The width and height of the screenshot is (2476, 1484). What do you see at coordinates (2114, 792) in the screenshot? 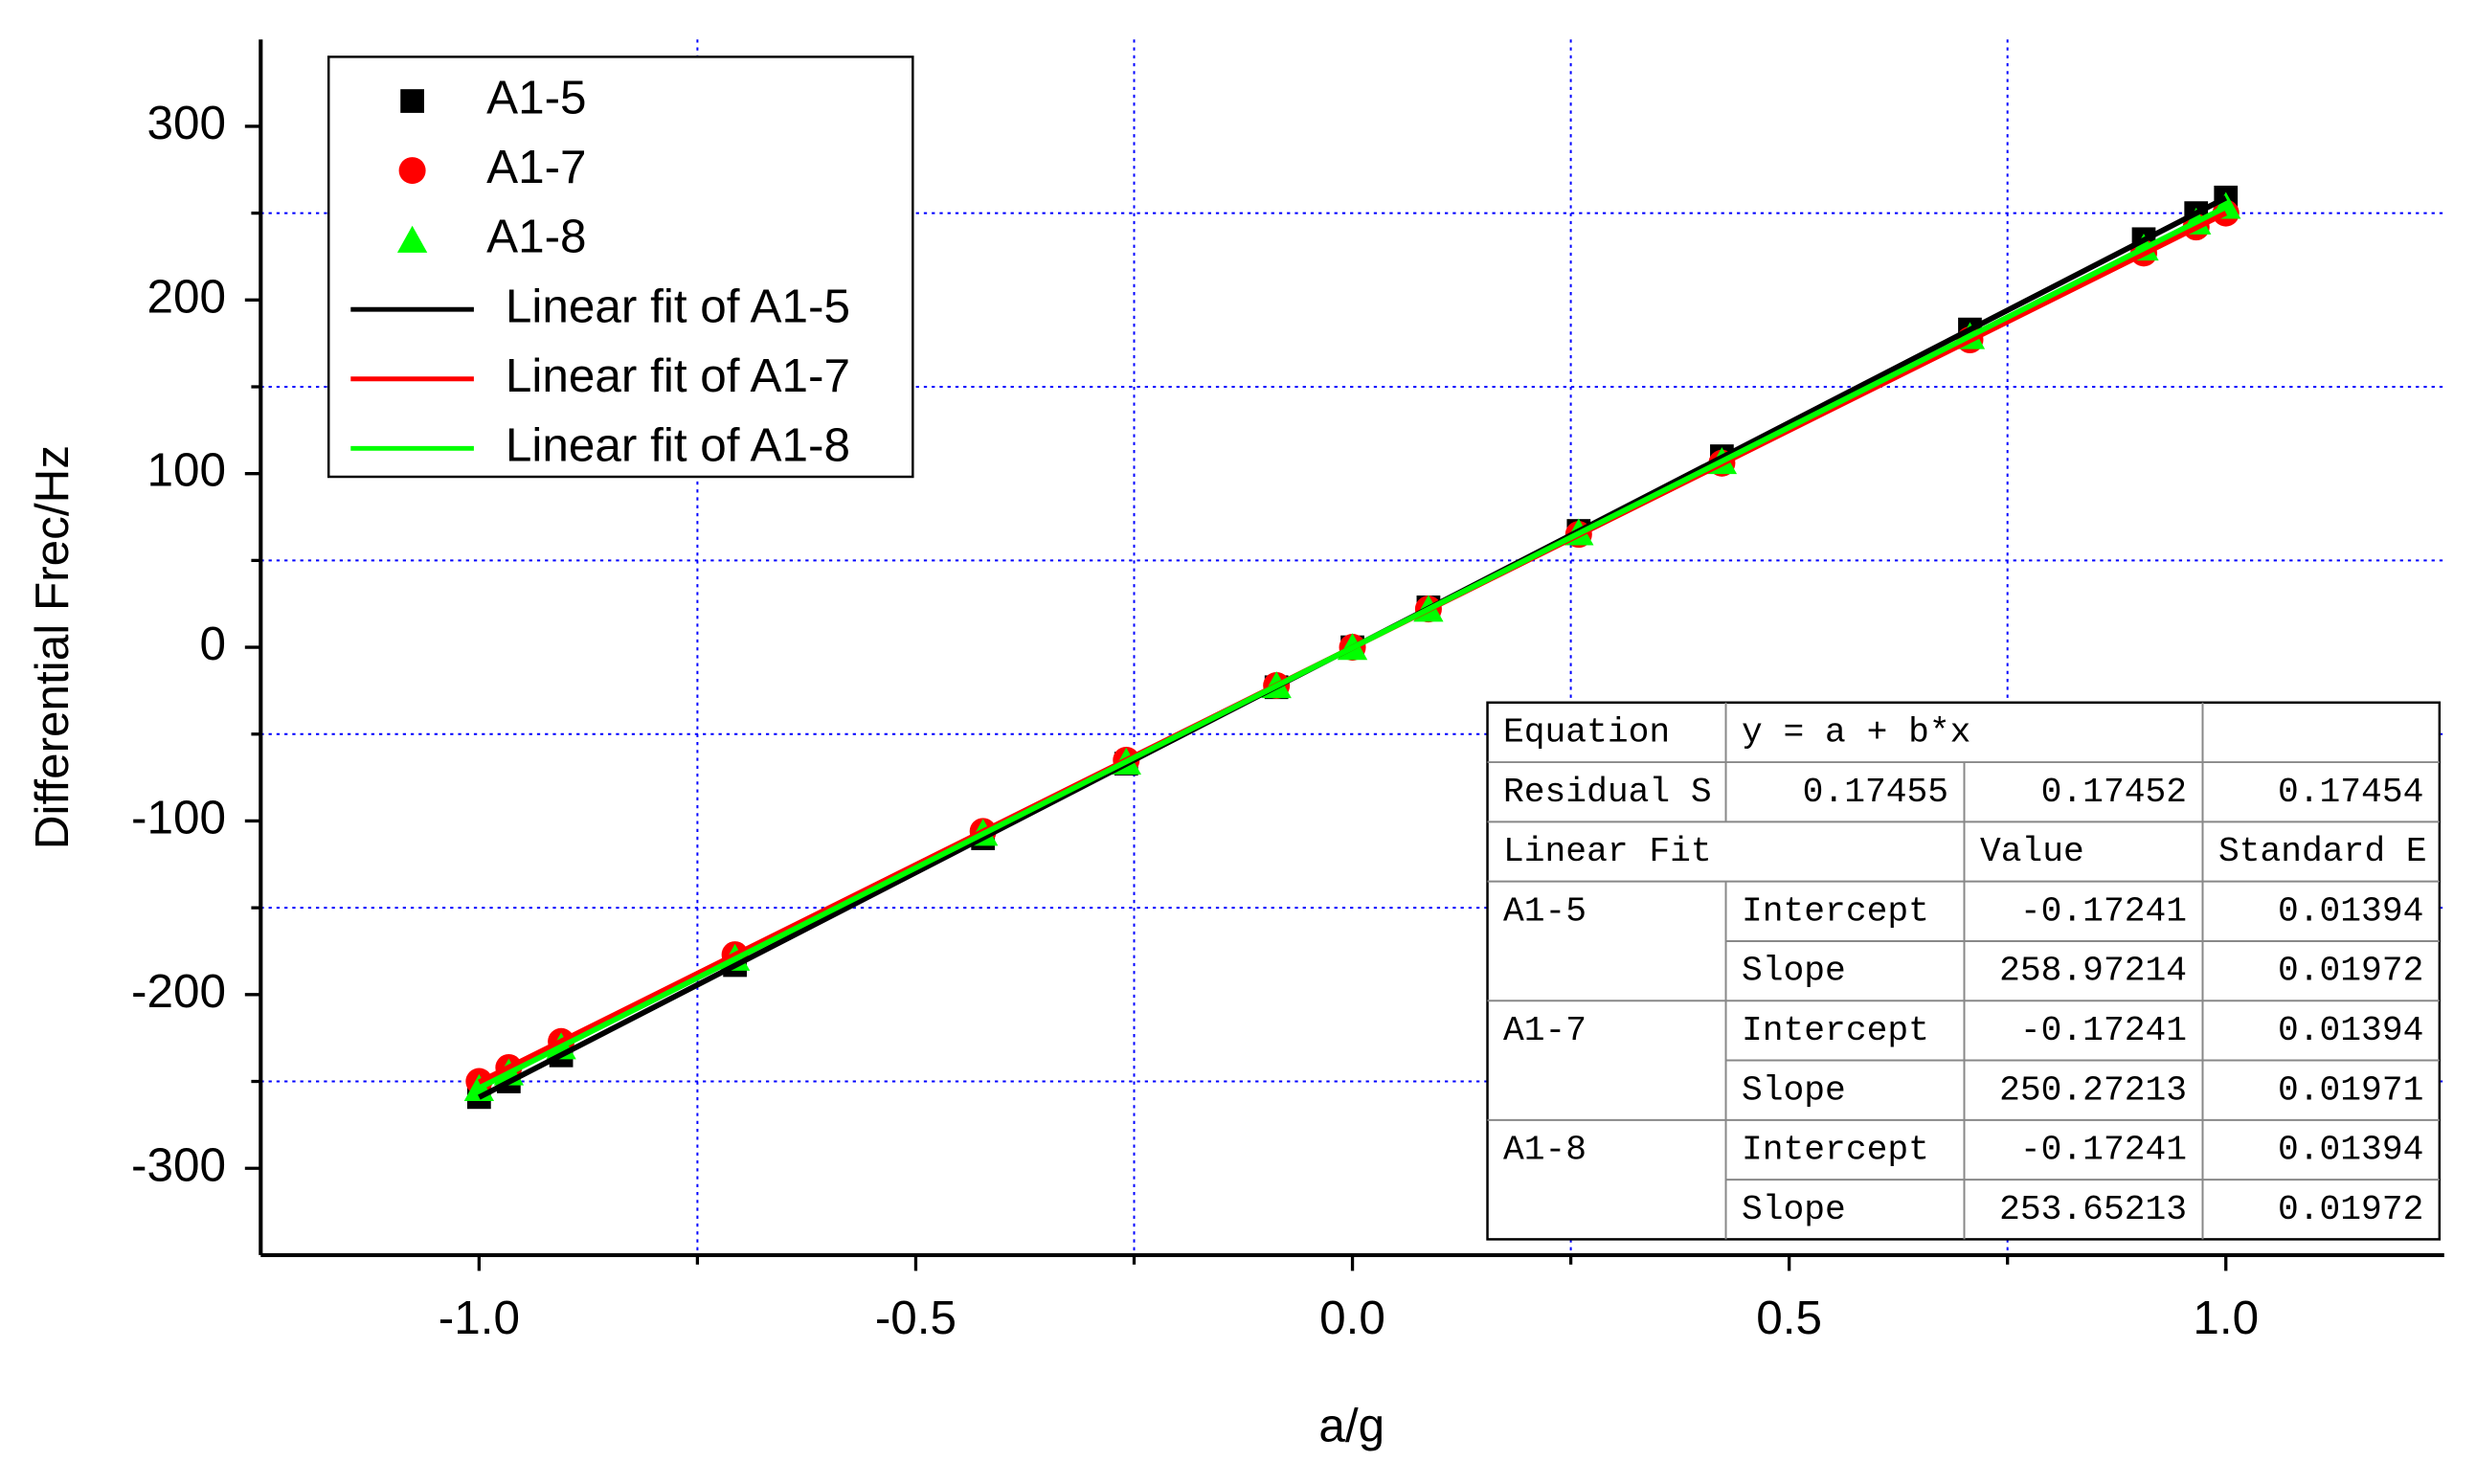
I see `table-cell: 0.17452` at bounding box center [2114, 792].